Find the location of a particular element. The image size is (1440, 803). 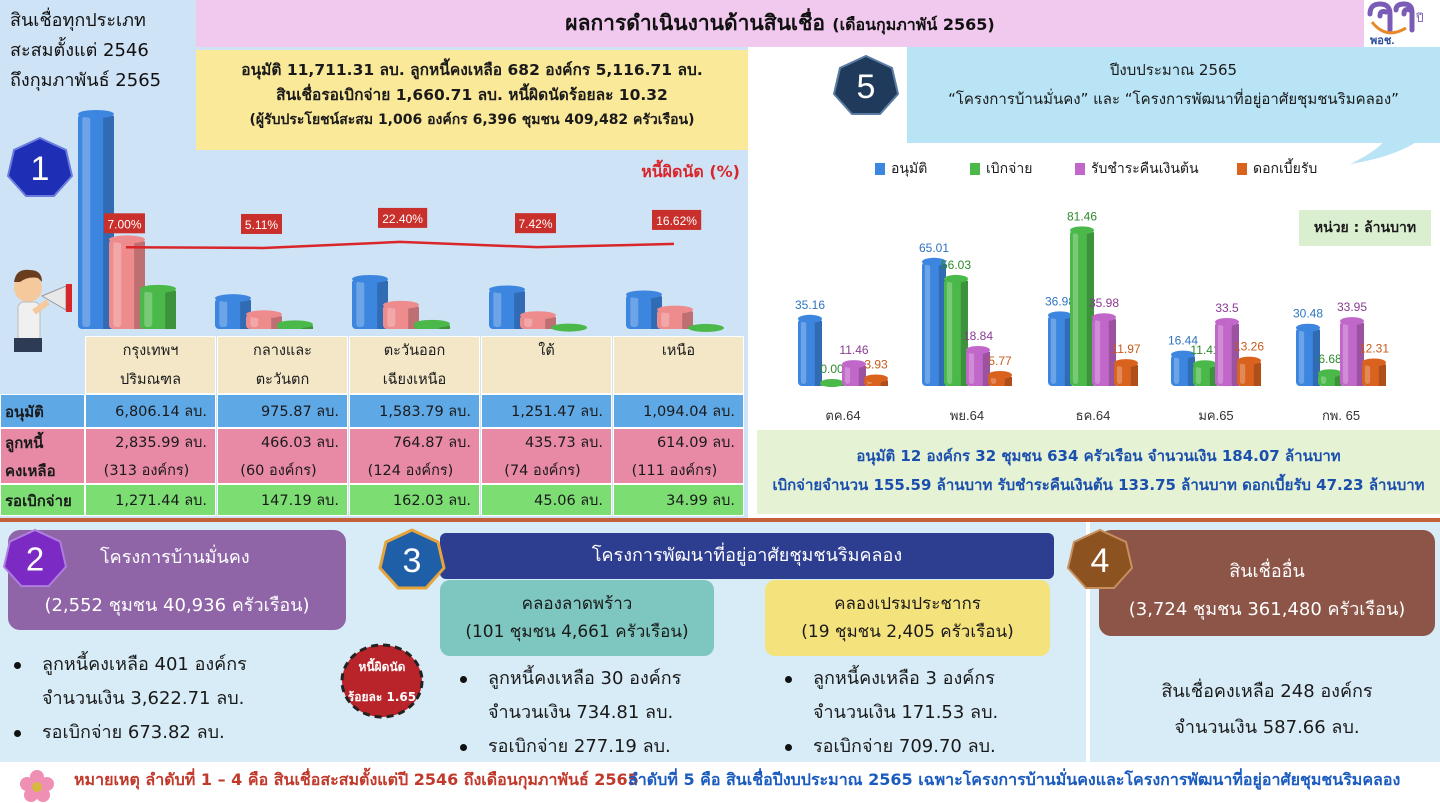

list-item: รอเบิกจ่าย 709.70 ลบ. is located at coordinates (931, 747).